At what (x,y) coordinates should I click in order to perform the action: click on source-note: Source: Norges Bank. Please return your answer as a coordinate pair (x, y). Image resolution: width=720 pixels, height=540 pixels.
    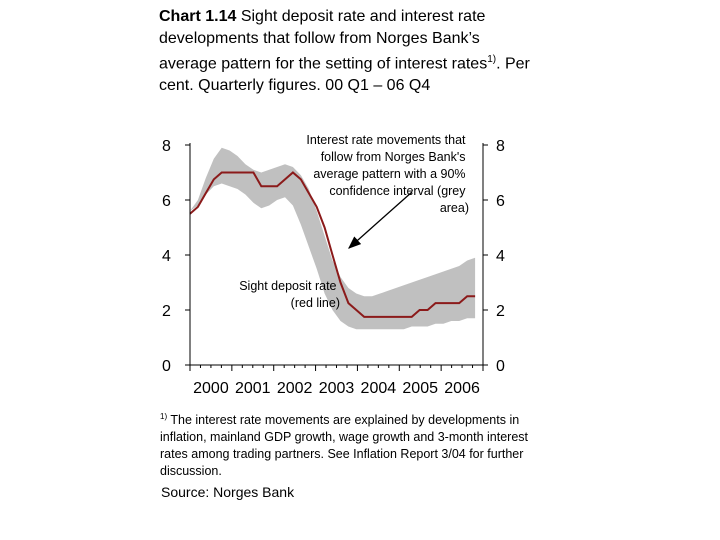
    Looking at the image, I should click on (228, 492).